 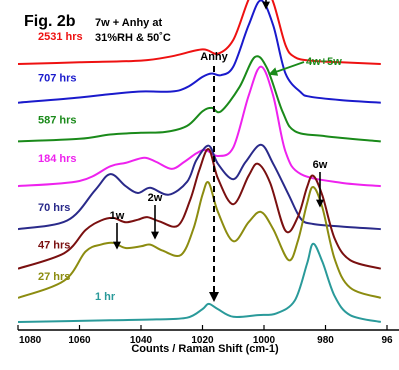 What do you see at coordinates (50, 21) in the screenshot?
I see `figure-label: Fig. 2b` at bounding box center [50, 21].